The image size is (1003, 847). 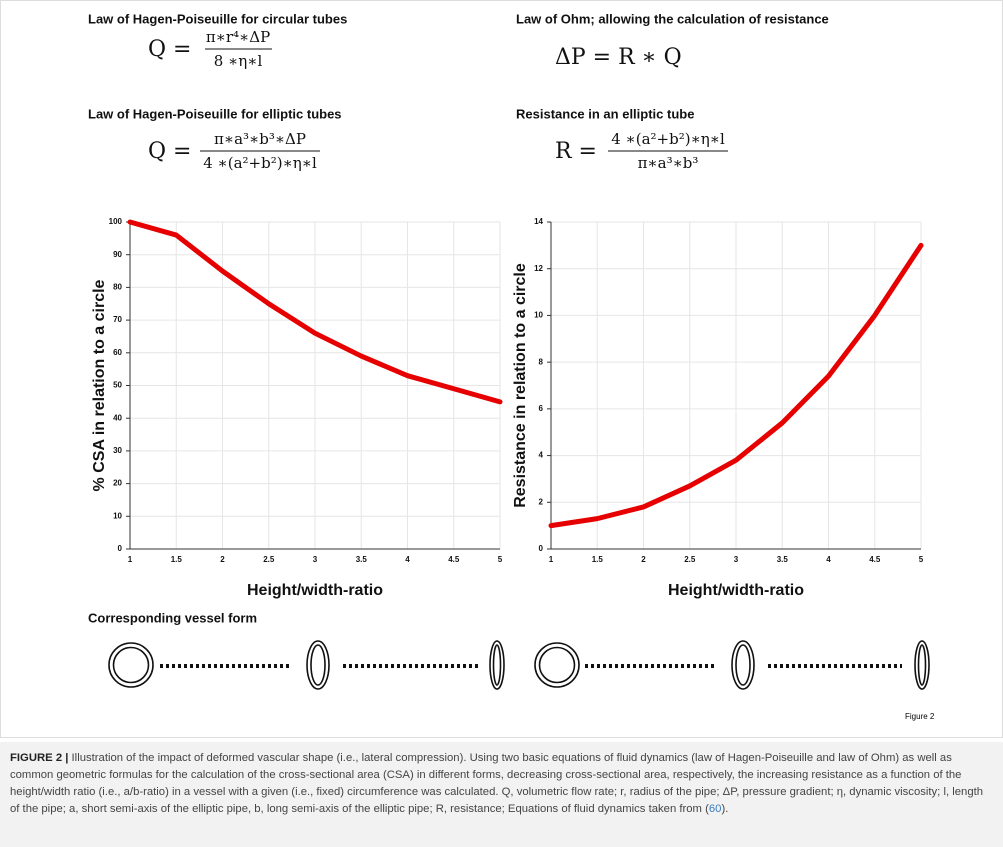 I want to click on y-tick-label: 2, so click(x=541, y=501).